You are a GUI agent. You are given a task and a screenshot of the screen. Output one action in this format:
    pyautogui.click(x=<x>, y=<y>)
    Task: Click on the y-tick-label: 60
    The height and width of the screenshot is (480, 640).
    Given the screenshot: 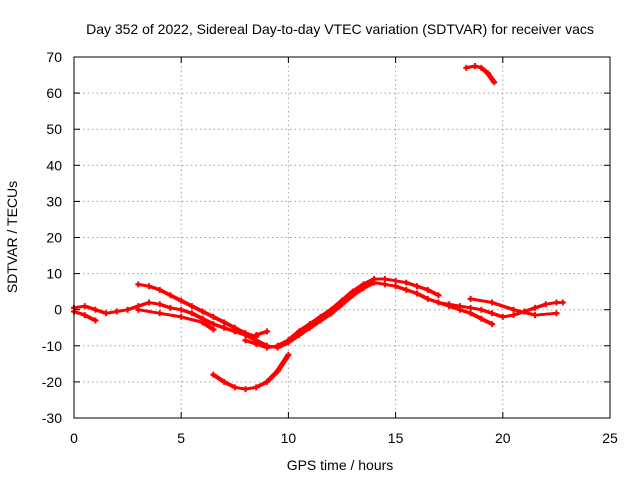 What is the action you would take?
    pyautogui.click(x=54, y=93)
    